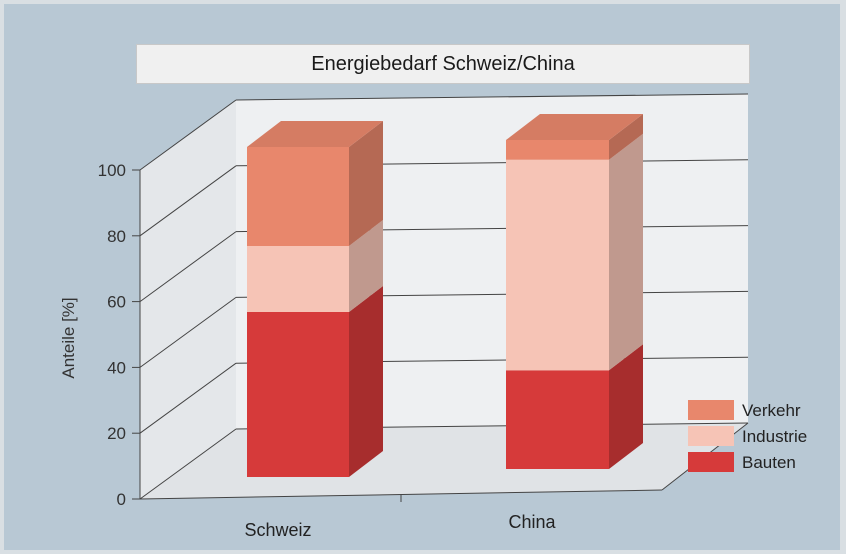 This screenshot has width=846, height=554. I want to click on category-label: Schweiz, so click(277, 530).